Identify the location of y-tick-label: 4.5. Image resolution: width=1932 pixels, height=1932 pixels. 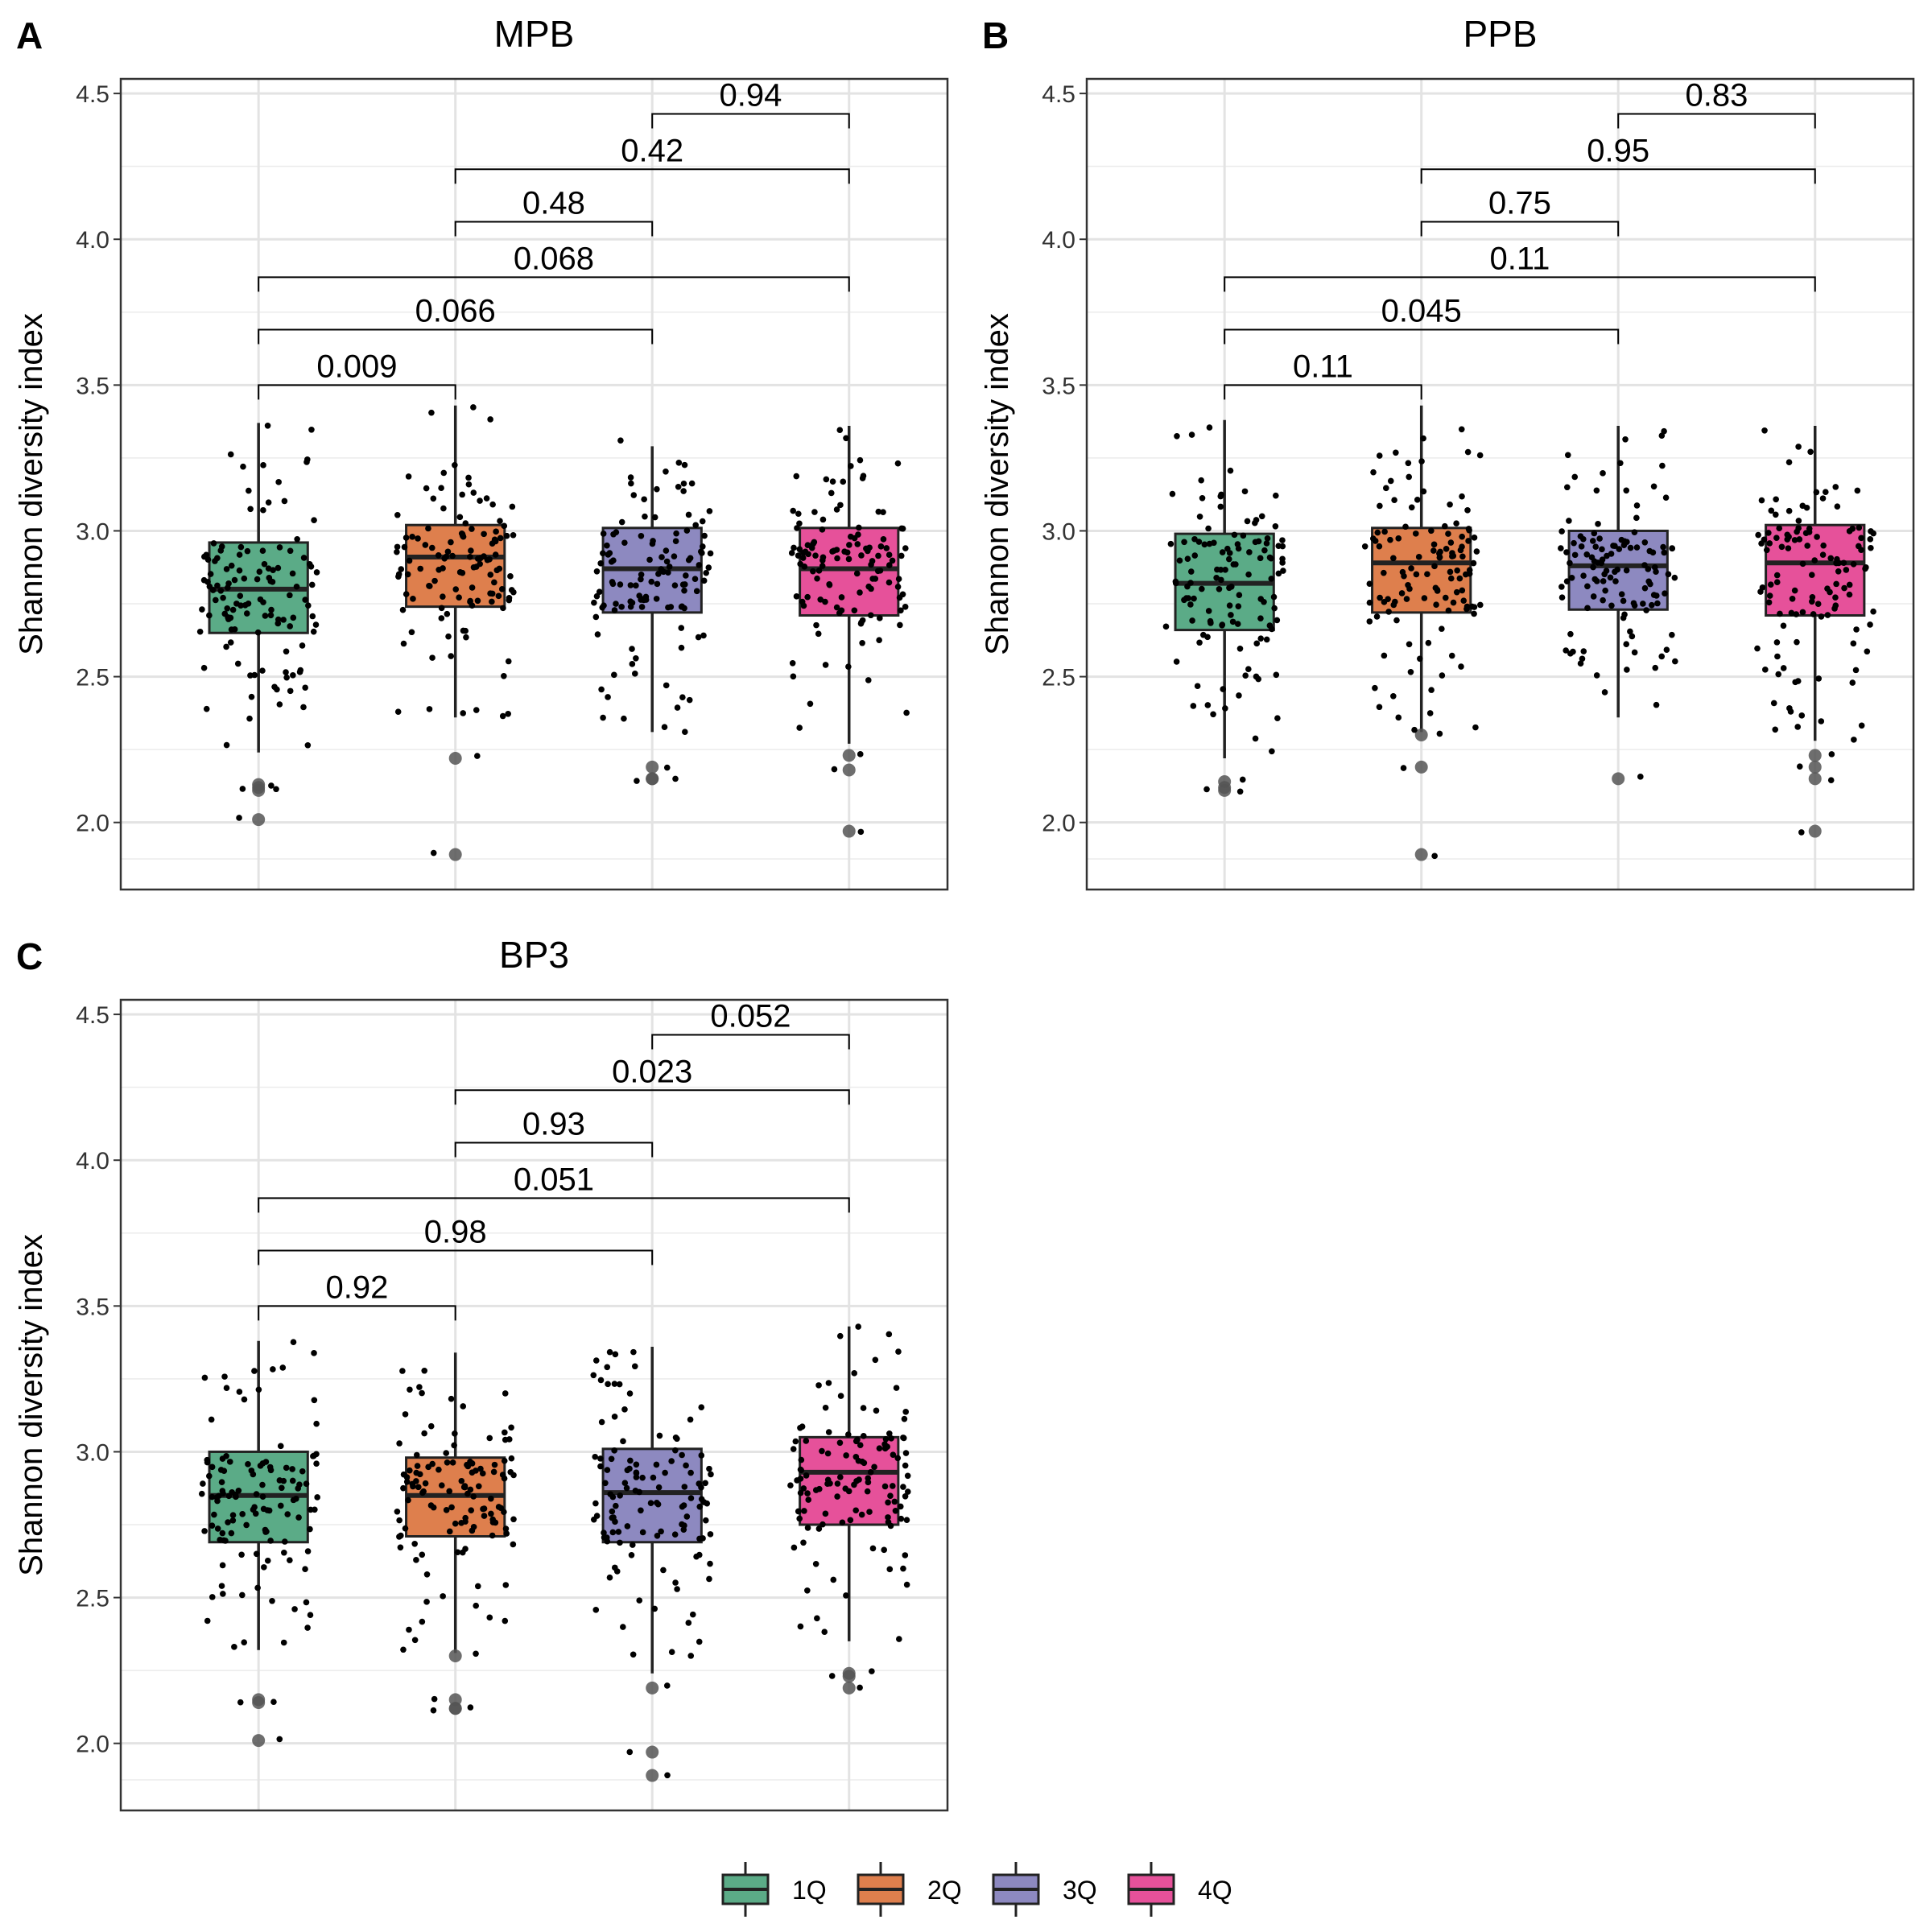
(1058, 94).